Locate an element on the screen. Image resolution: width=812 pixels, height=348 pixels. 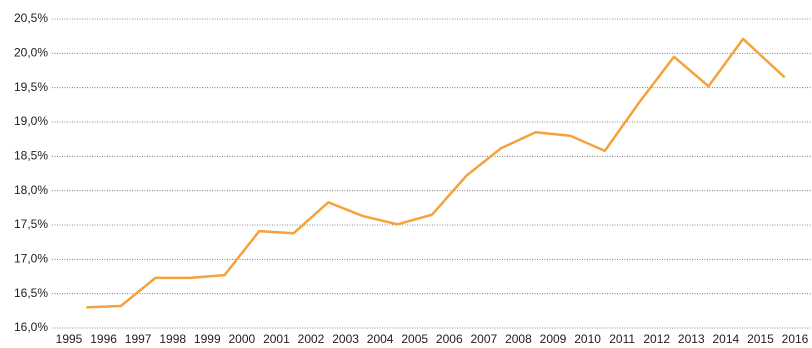
x-tick-label: 2010 is located at coordinates (587, 339).